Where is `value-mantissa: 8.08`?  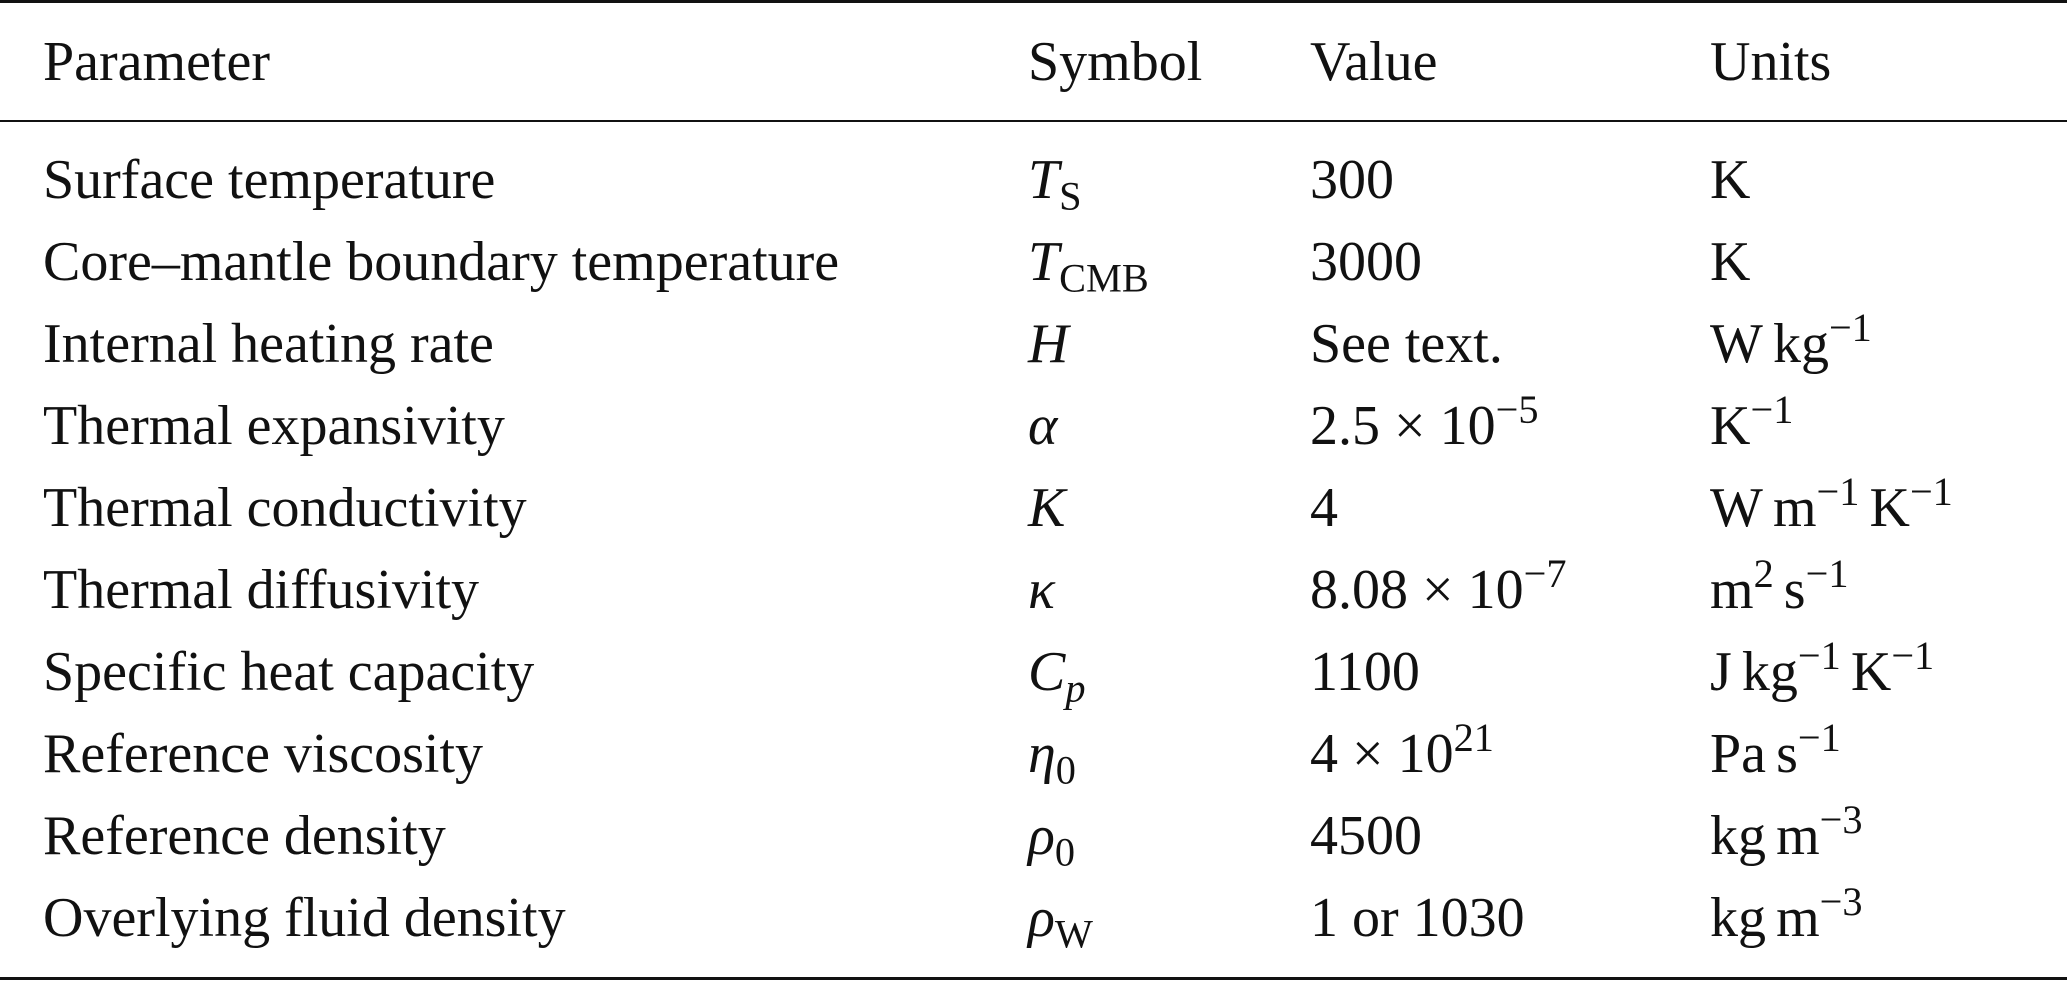
value-mantissa: 8.08 is located at coordinates (1359, 590).